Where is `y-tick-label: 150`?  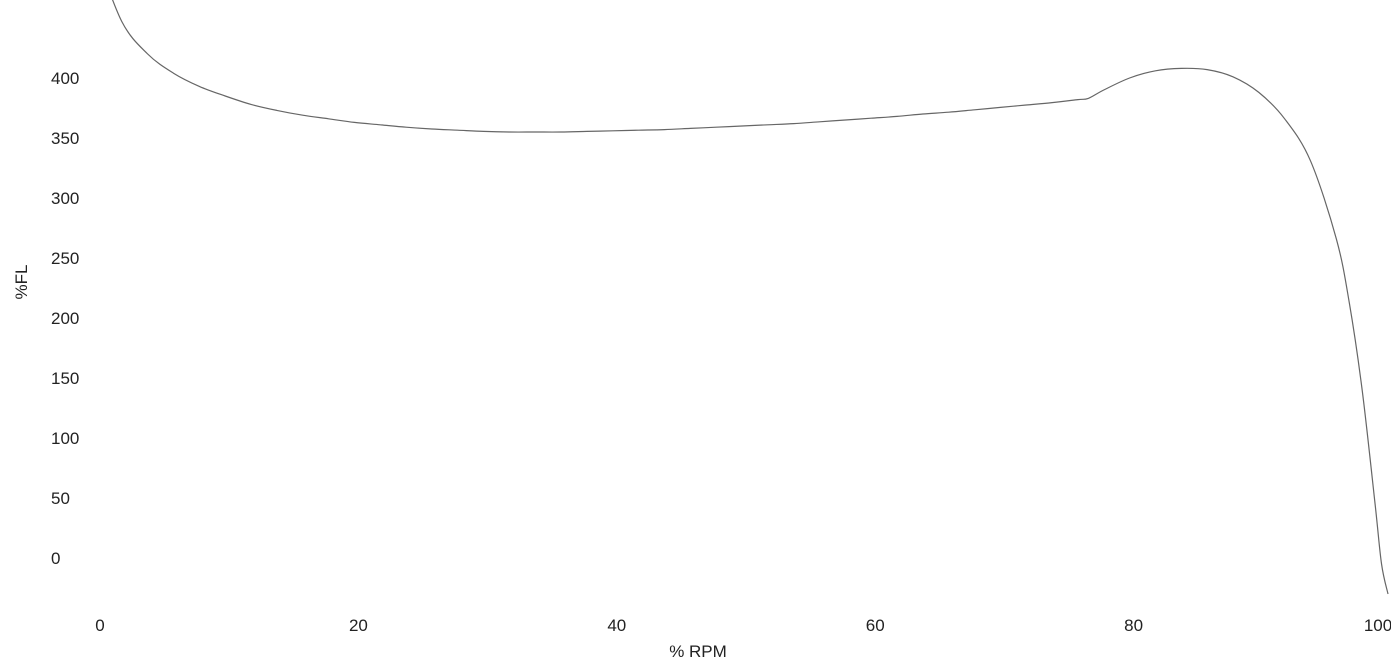
y-tick-label: 150 is located at coordinates (65, 378).